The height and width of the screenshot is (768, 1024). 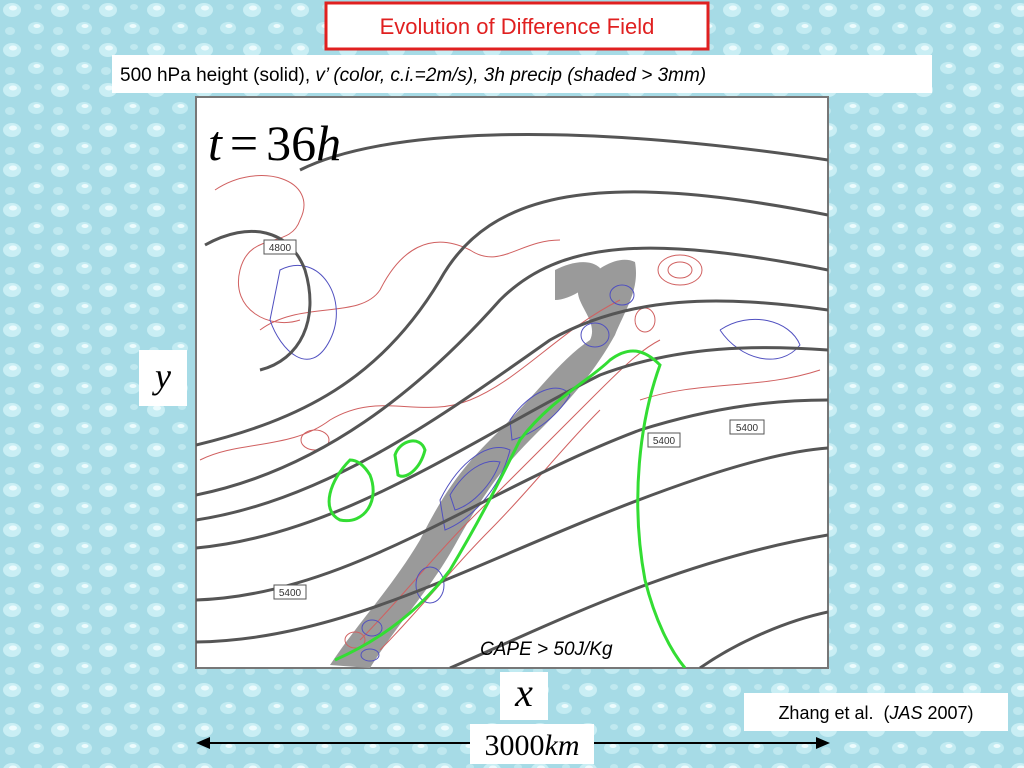 I want to click on scale-bar: 3000km, so click(x=513, y=744).